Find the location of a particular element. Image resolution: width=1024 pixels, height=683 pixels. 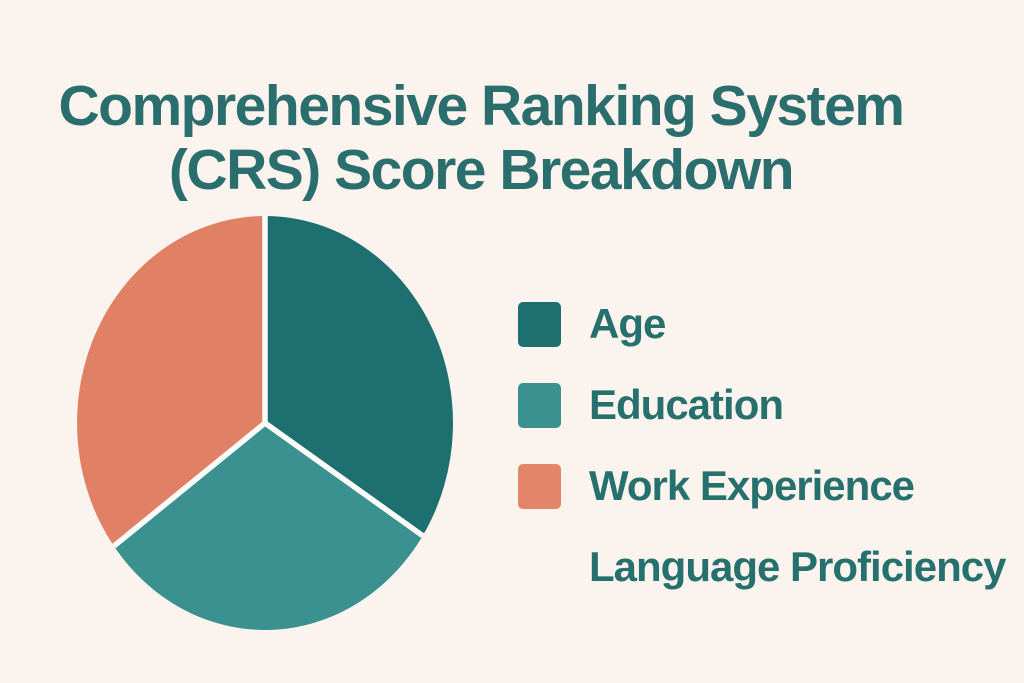

pie-slice-work-experience is located at coordinates (171, 381).